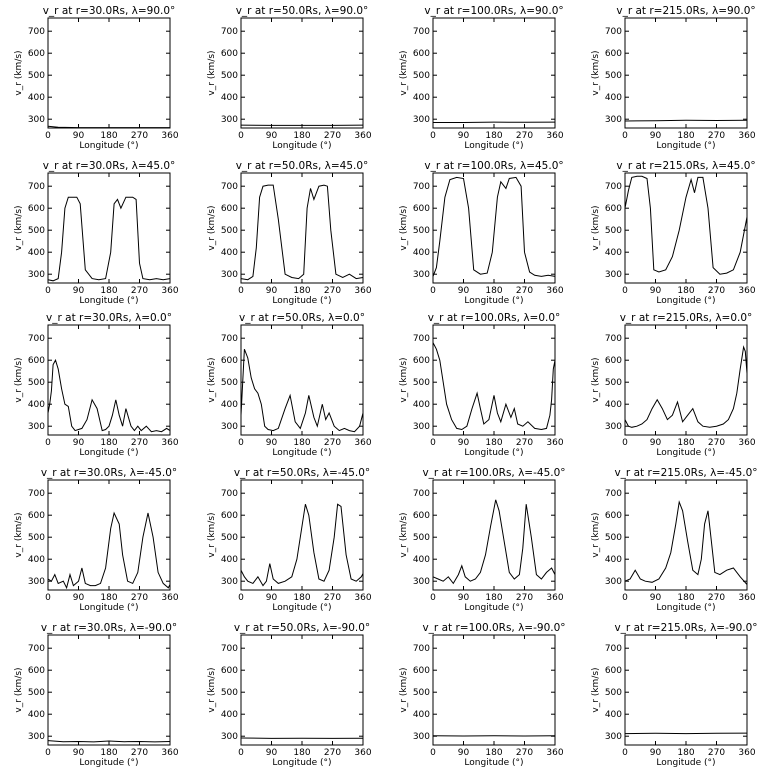  Describe the element at coordinates (109, 11) in the screenshot. I see `panel-title: v_r at r=30.0Rs, λ=90.0°` at that location.